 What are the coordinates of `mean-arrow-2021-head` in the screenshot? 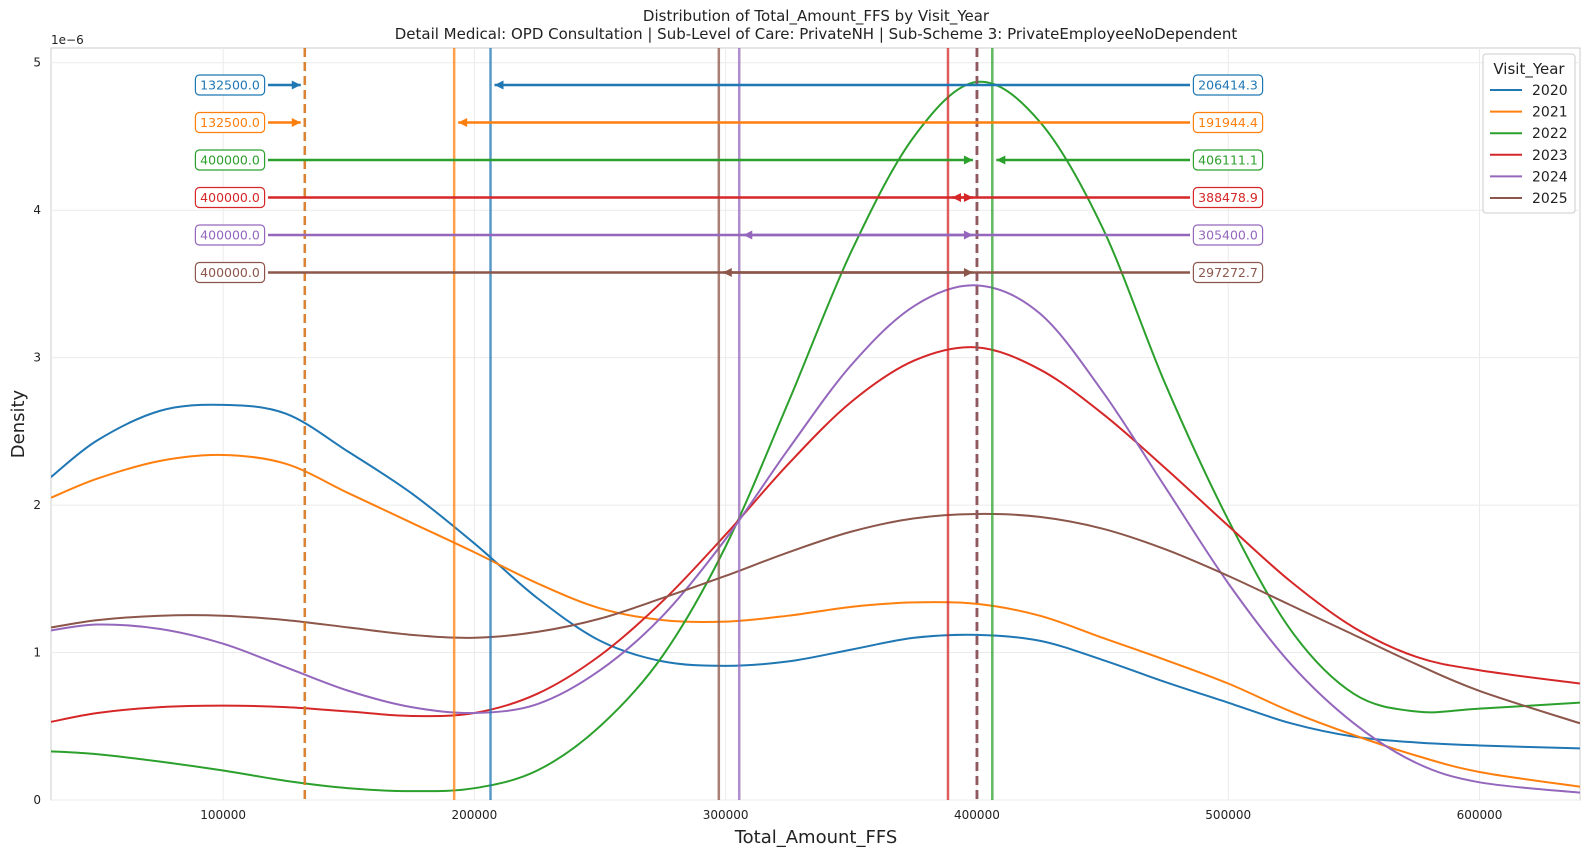 It's located at (463, 122).